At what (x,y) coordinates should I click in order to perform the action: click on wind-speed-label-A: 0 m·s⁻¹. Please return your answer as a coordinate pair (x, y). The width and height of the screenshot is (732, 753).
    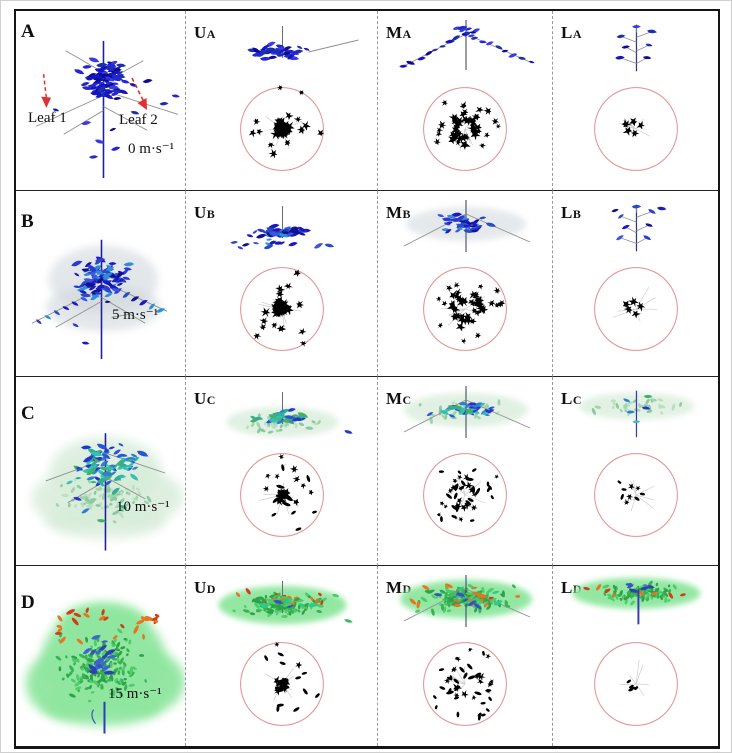
    Looking at the image, I should click on (151, 149).